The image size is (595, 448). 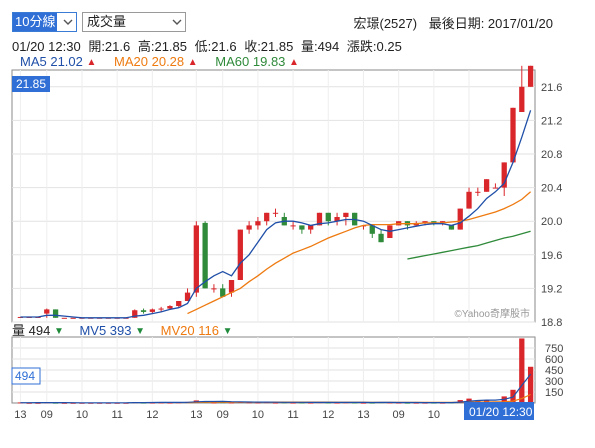 I want to click on volume-grid, so click(x=273, y=370).